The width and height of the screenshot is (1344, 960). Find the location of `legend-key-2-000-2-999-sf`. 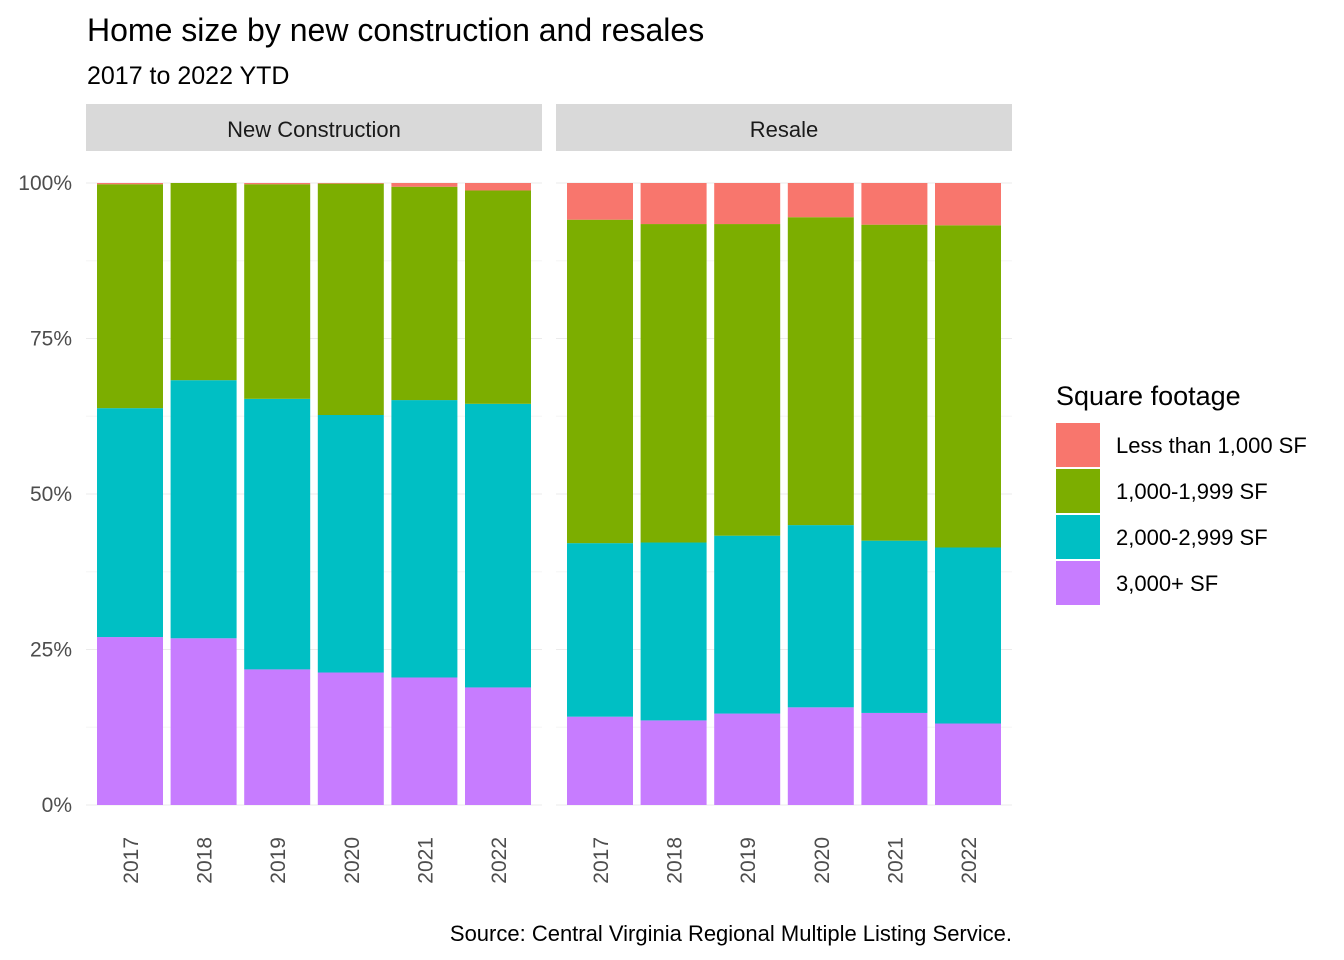

legend-key-2-000-2-999-sf is located at coordinates (1078, 537).